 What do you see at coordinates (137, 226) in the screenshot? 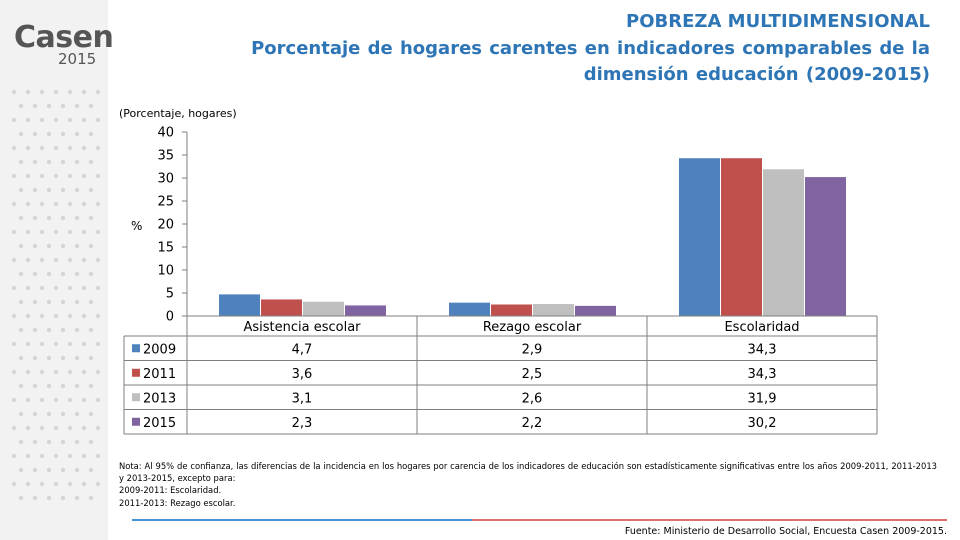
I see `y-axis-label: %` at bounding box center [137, 226].